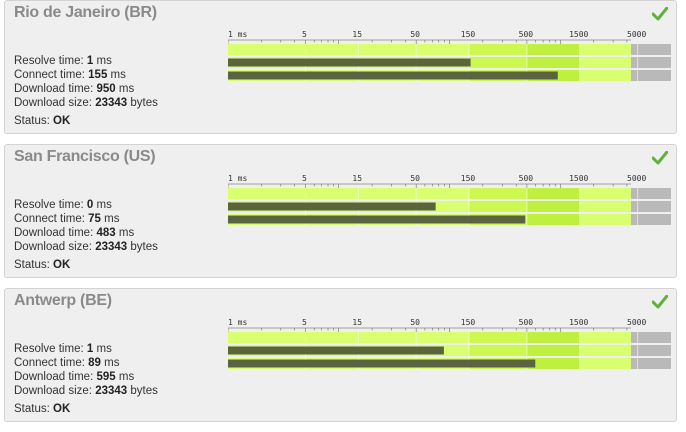 This screenshot has height=432, width=686. I want to click on download-time-row: Download time: 595 ms, so click(86, 377).